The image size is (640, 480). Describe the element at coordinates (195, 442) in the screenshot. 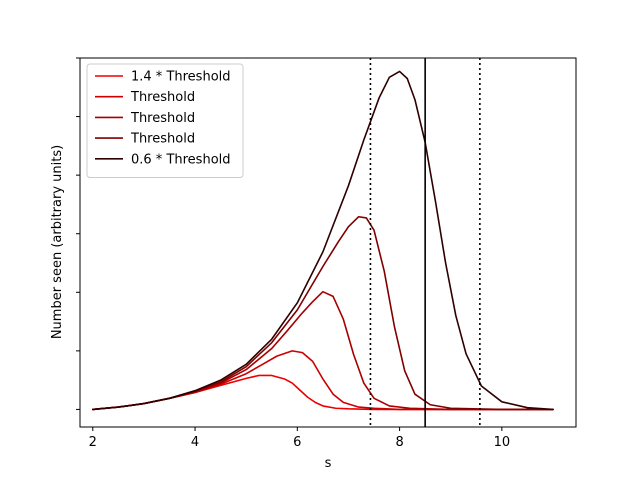

I see `x-tick-label: 4` at that location.